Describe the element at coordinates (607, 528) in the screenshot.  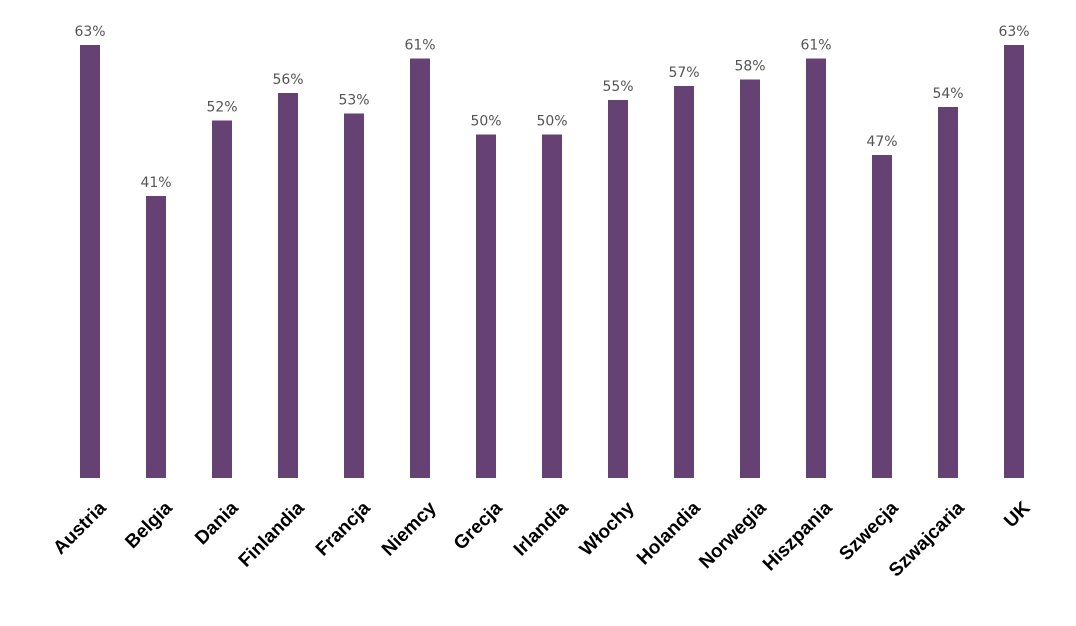
I see `x-tick-label-włochy: Włochy` at that location.